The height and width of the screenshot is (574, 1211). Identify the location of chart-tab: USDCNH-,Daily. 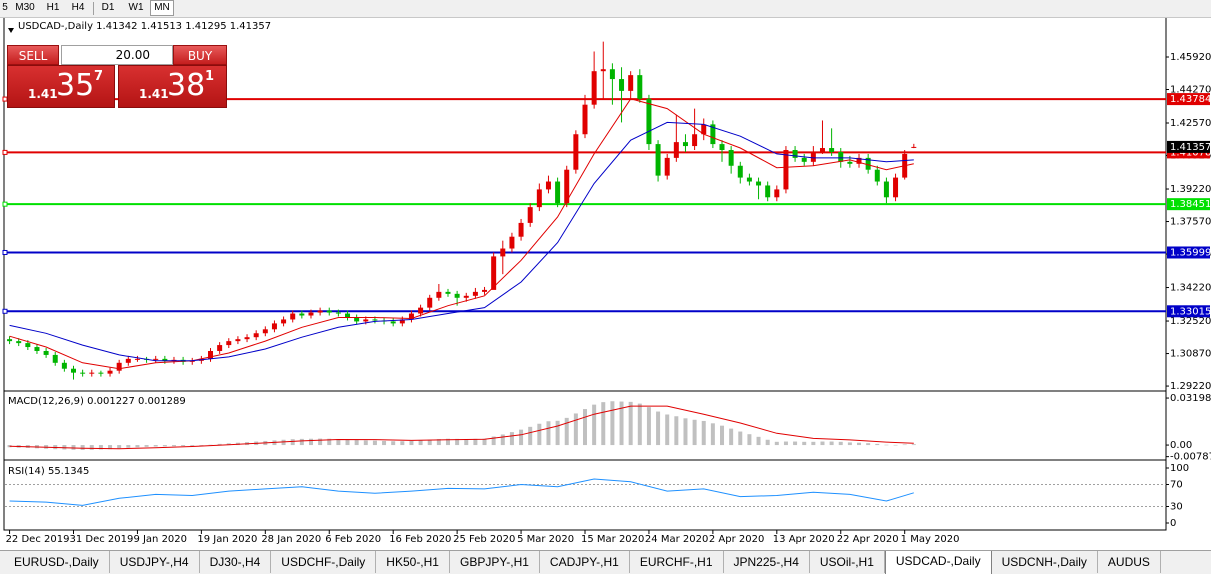
(1045, 562).